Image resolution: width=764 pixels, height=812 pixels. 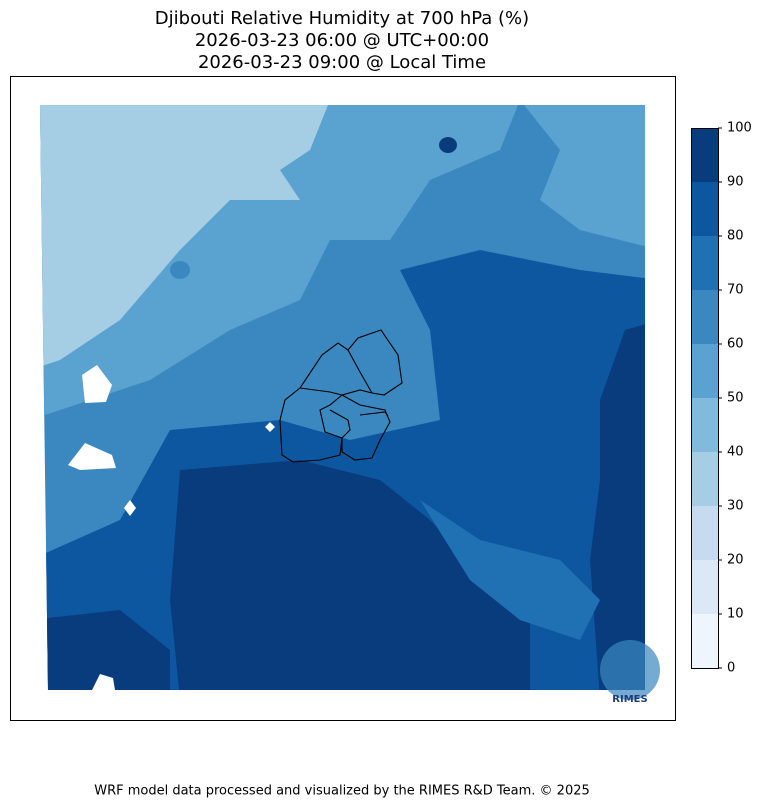 What do you see at coordinates (735, 236) in the screenshot?
I see `colorbar-tick-label: 80` at bounding box center [735, 236].